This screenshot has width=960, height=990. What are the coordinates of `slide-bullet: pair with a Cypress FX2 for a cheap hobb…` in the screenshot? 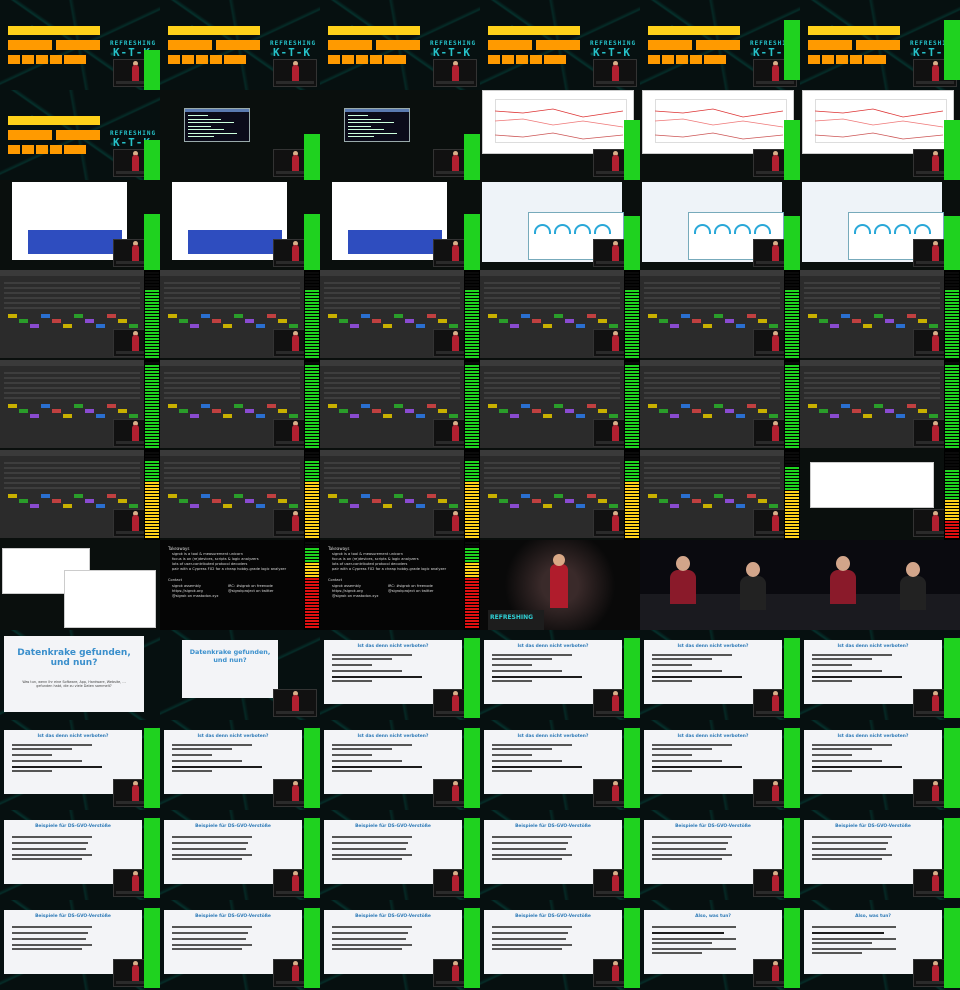 It's located at (229, 569).